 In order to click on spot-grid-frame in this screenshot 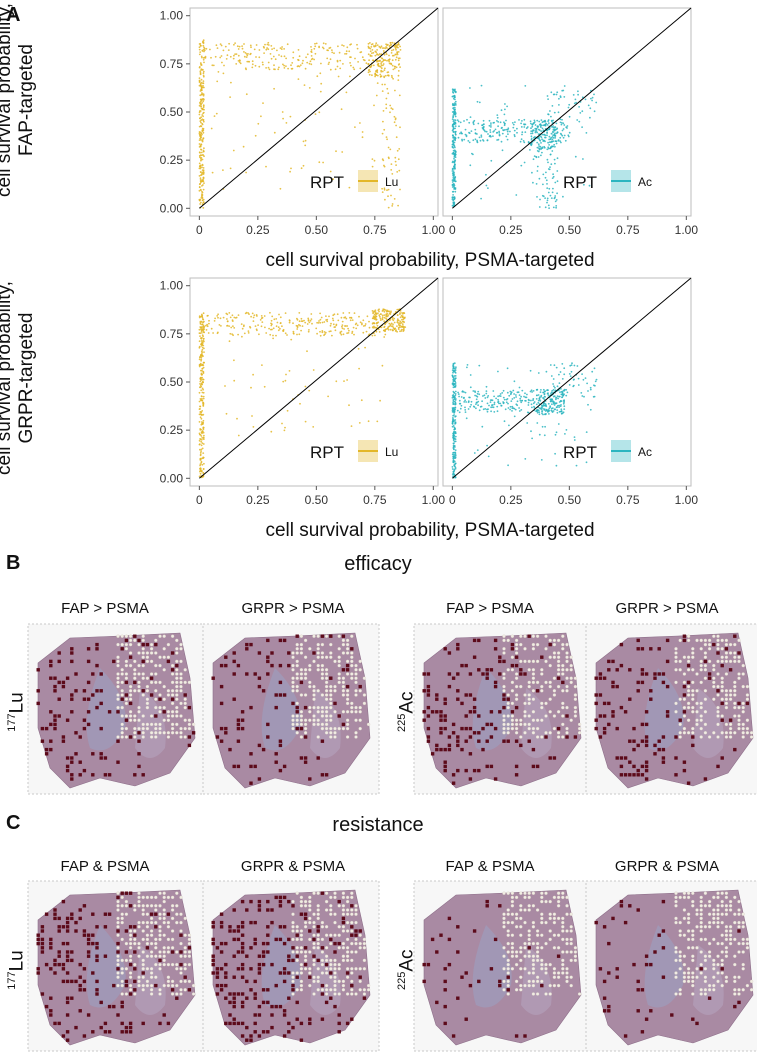, I will do `click(671, 709)`.